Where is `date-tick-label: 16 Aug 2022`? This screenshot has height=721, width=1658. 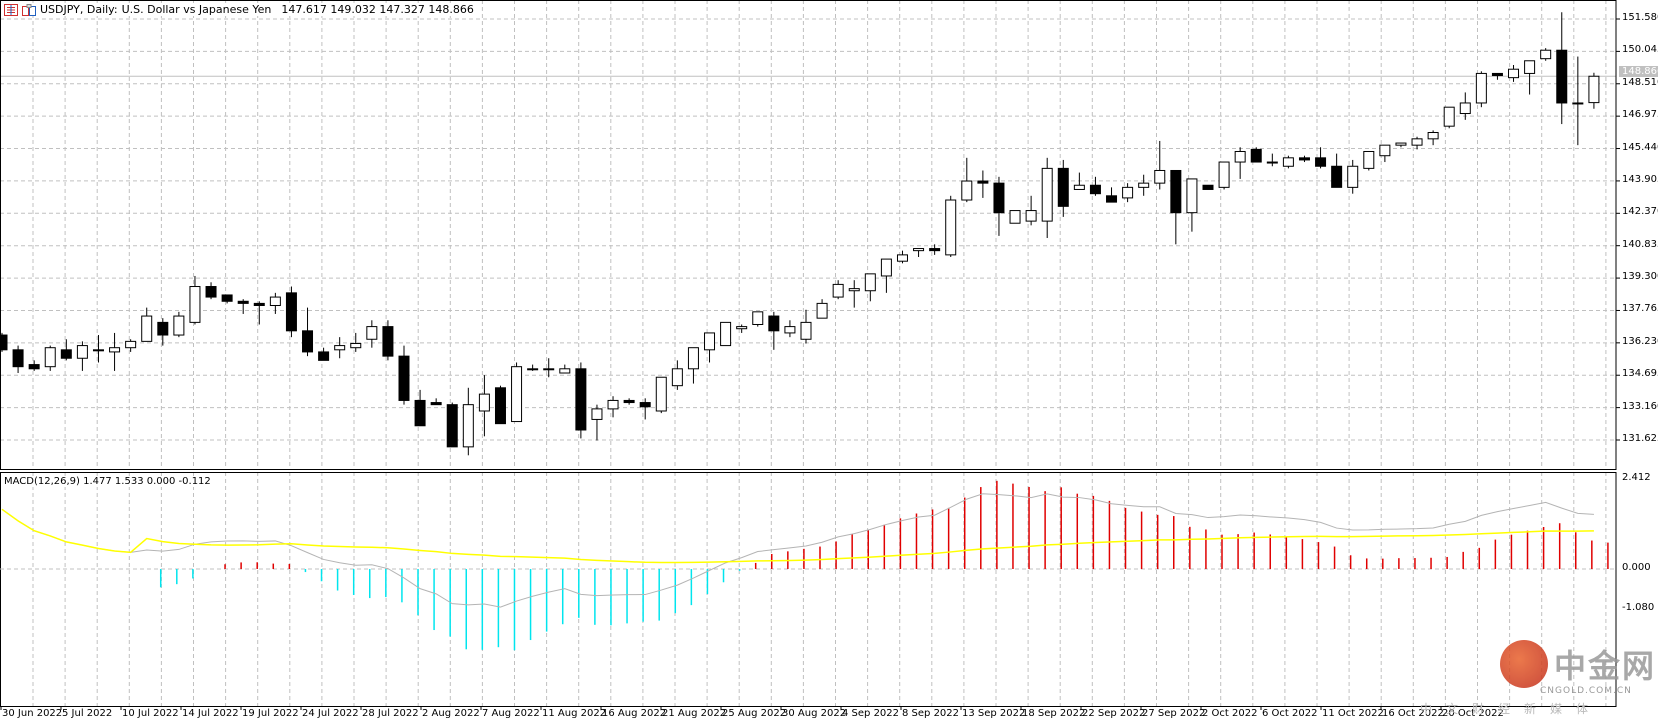 date-tick-label: 16 Aug 2022 is located at coordinates (634, 713).